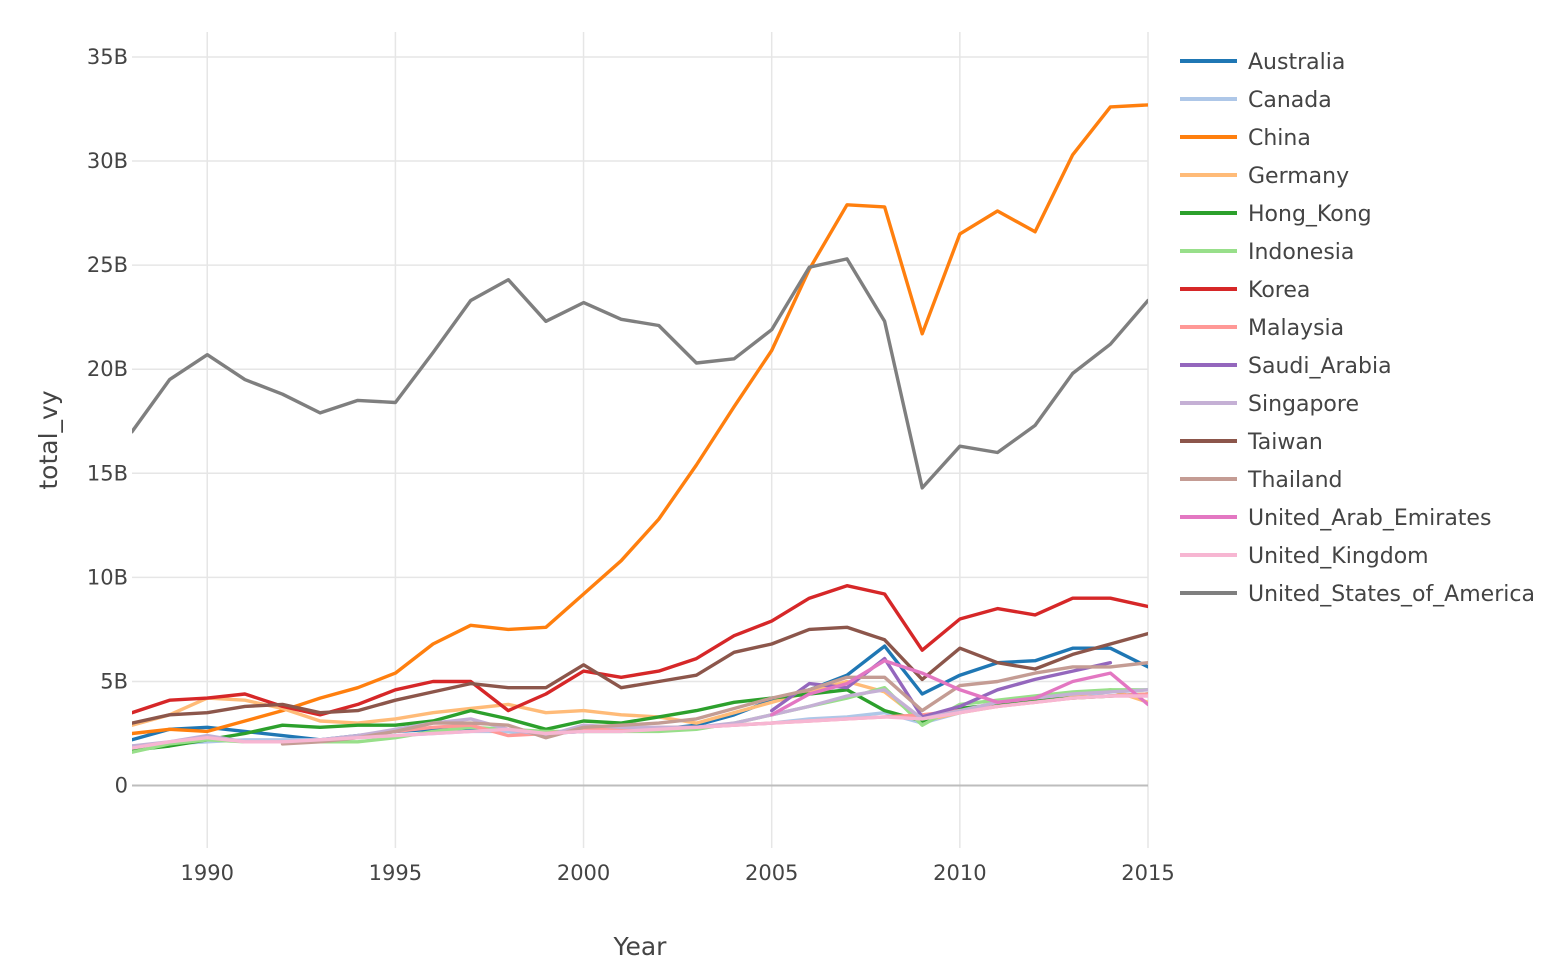 This screenshot has width=1558, height=972. What do you see at coordinates (107, 473) in the screenshot?
I see `y-tick-label: 15B` at bounding box center [107, 473].